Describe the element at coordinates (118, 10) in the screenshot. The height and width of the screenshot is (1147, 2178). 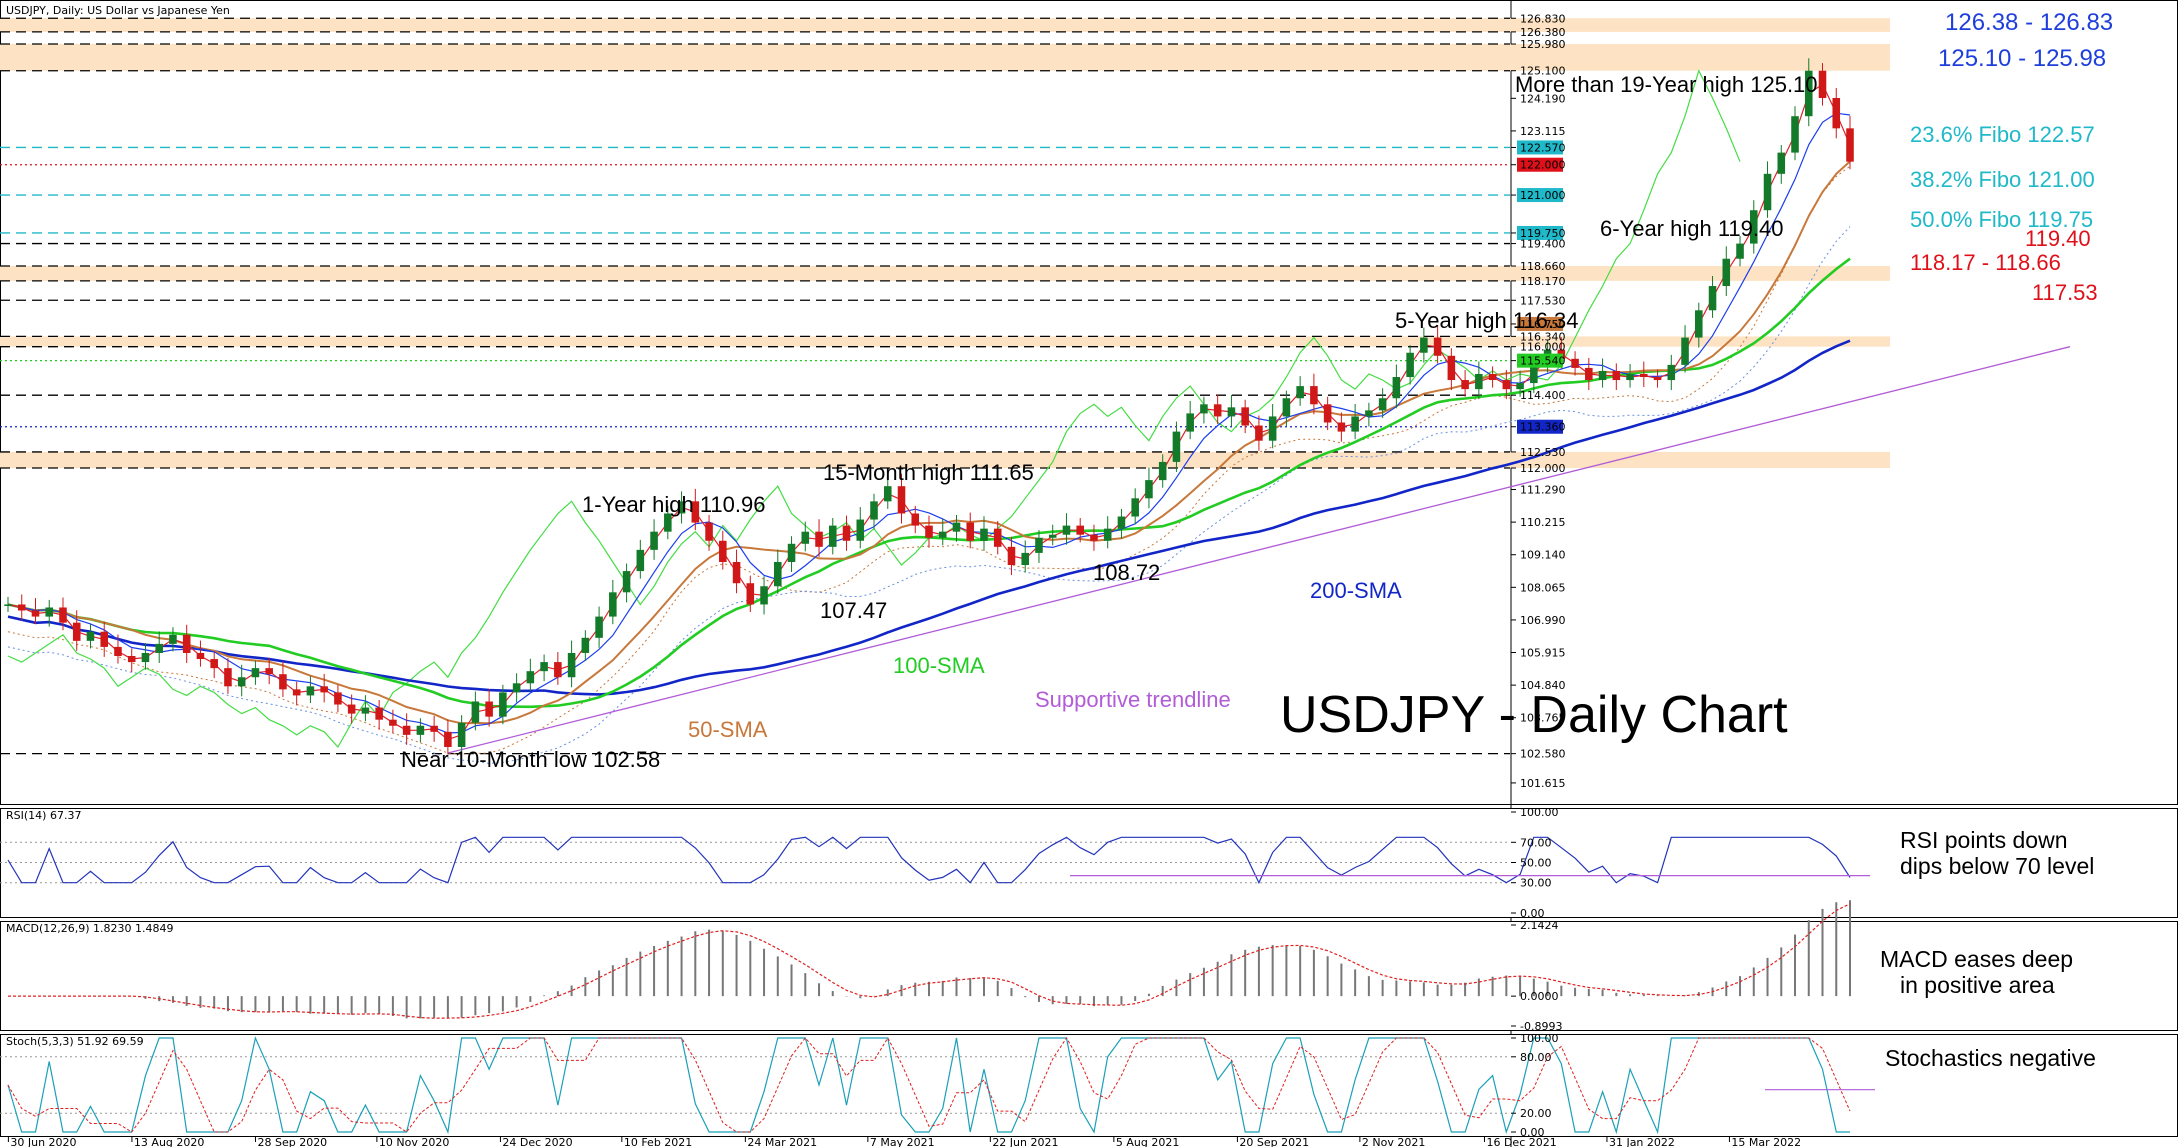
I see `symbol-label: USDJPY, Daily: US Dollar vs Japanese Yen` at that location.